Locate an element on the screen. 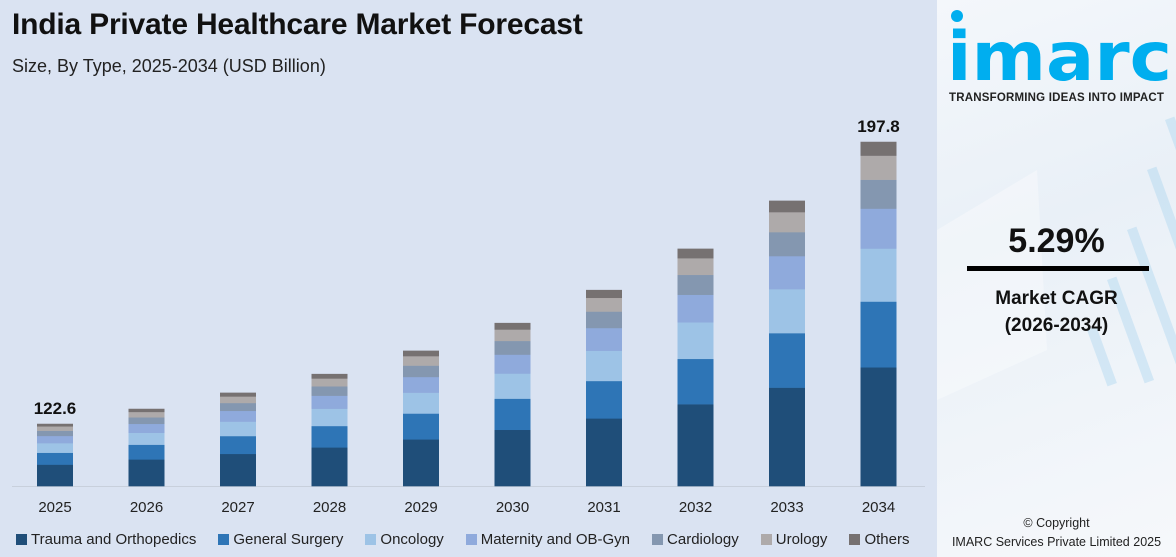 The image size is (1176, 557). bar-segment-oncology-2031 is located at coordinates (604, 366).